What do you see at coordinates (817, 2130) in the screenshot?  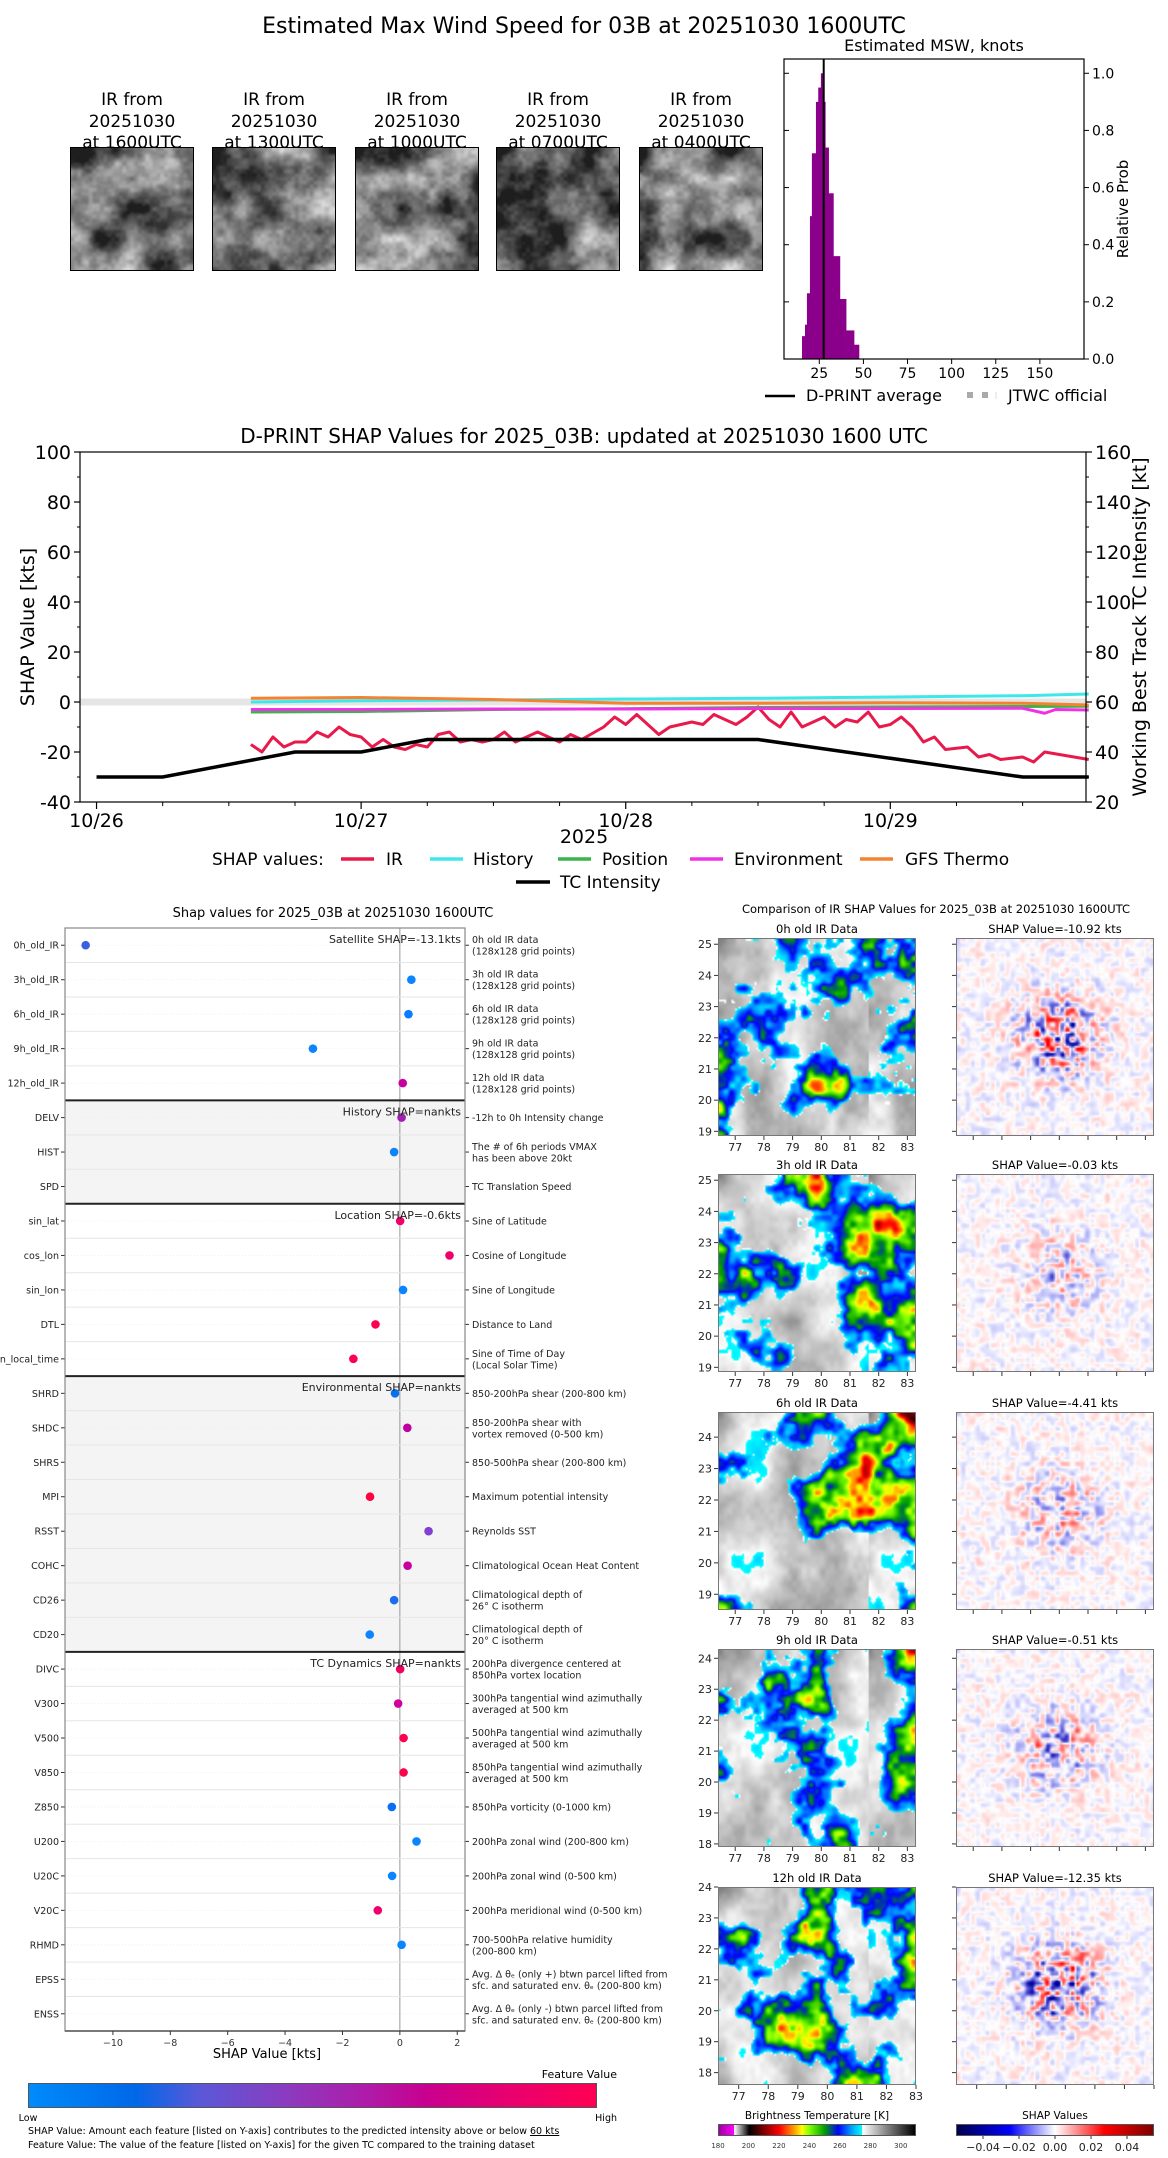 I see `brightness-temperature-colorbar` at bounding box center [817, 2130].